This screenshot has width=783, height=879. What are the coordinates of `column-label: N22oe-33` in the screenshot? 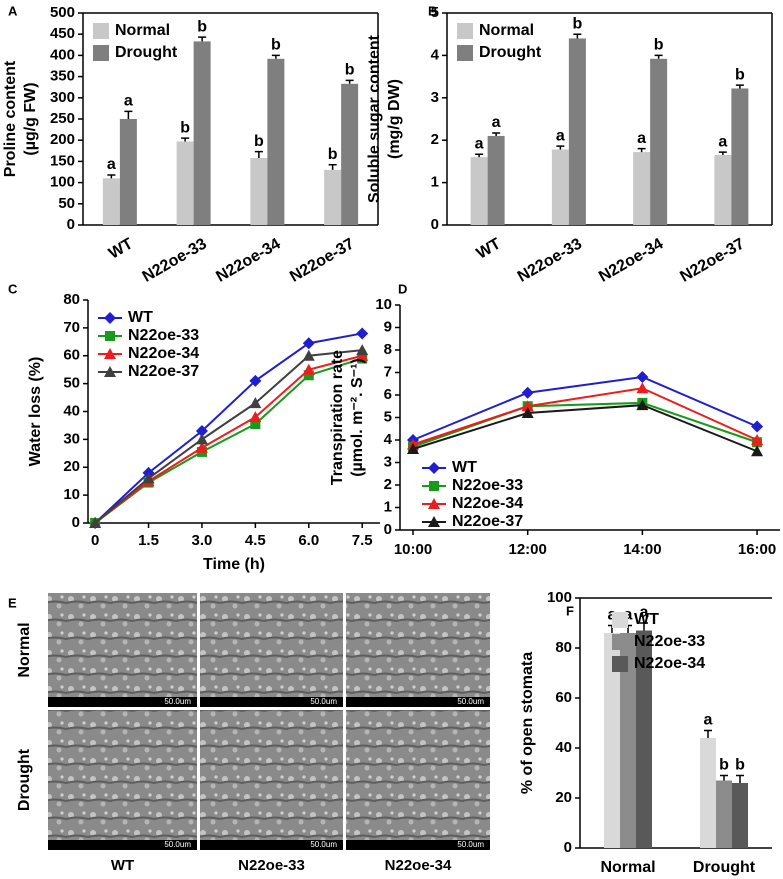 It's located at (271, 865).